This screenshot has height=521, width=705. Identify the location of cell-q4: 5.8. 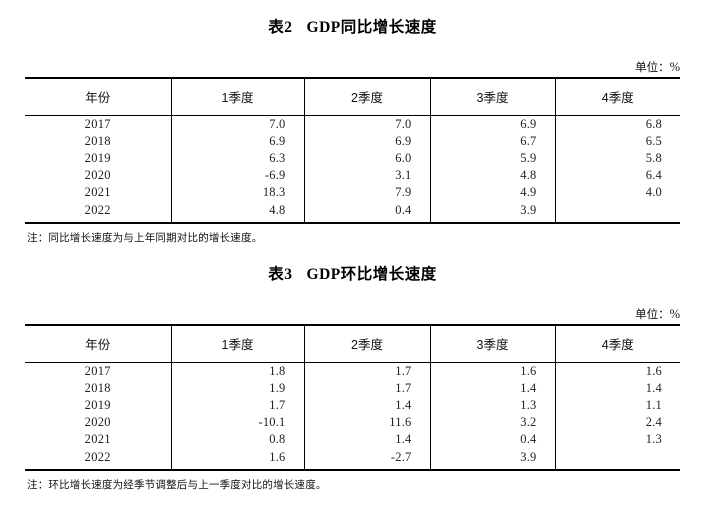
(617, 158).